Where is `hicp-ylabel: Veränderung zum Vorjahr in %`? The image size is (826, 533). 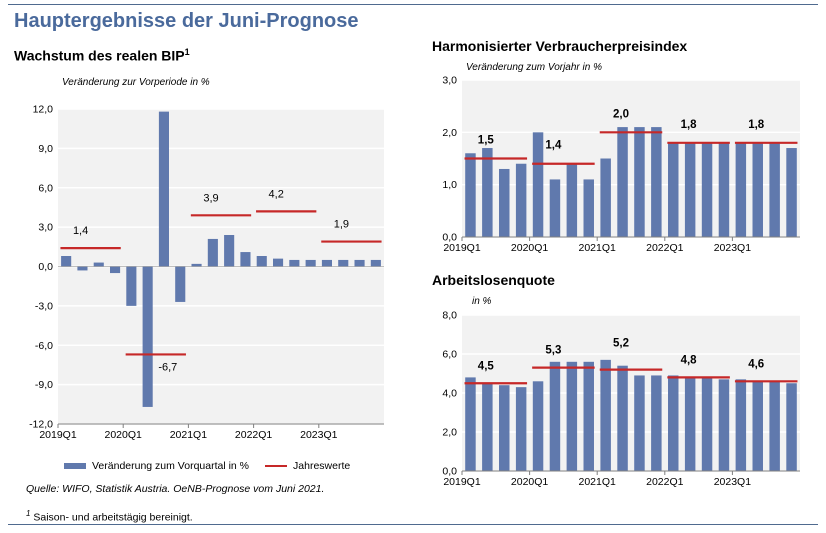 hicp-ylabel: Veränderung zum Vorjahr in % is located at coordinates (534, 67).